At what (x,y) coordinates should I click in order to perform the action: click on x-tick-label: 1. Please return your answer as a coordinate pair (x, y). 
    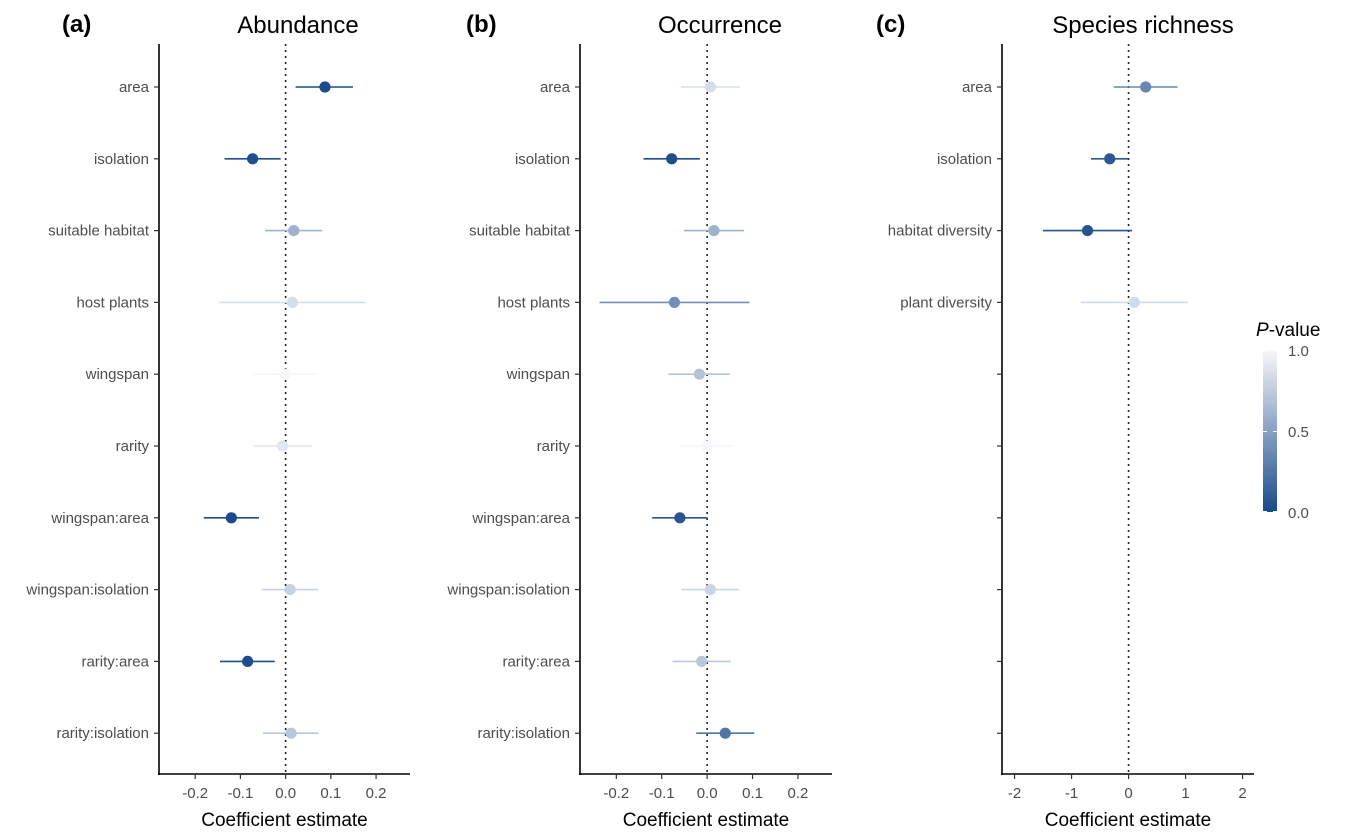
    Looking at the image, I should click on (1185, 793).